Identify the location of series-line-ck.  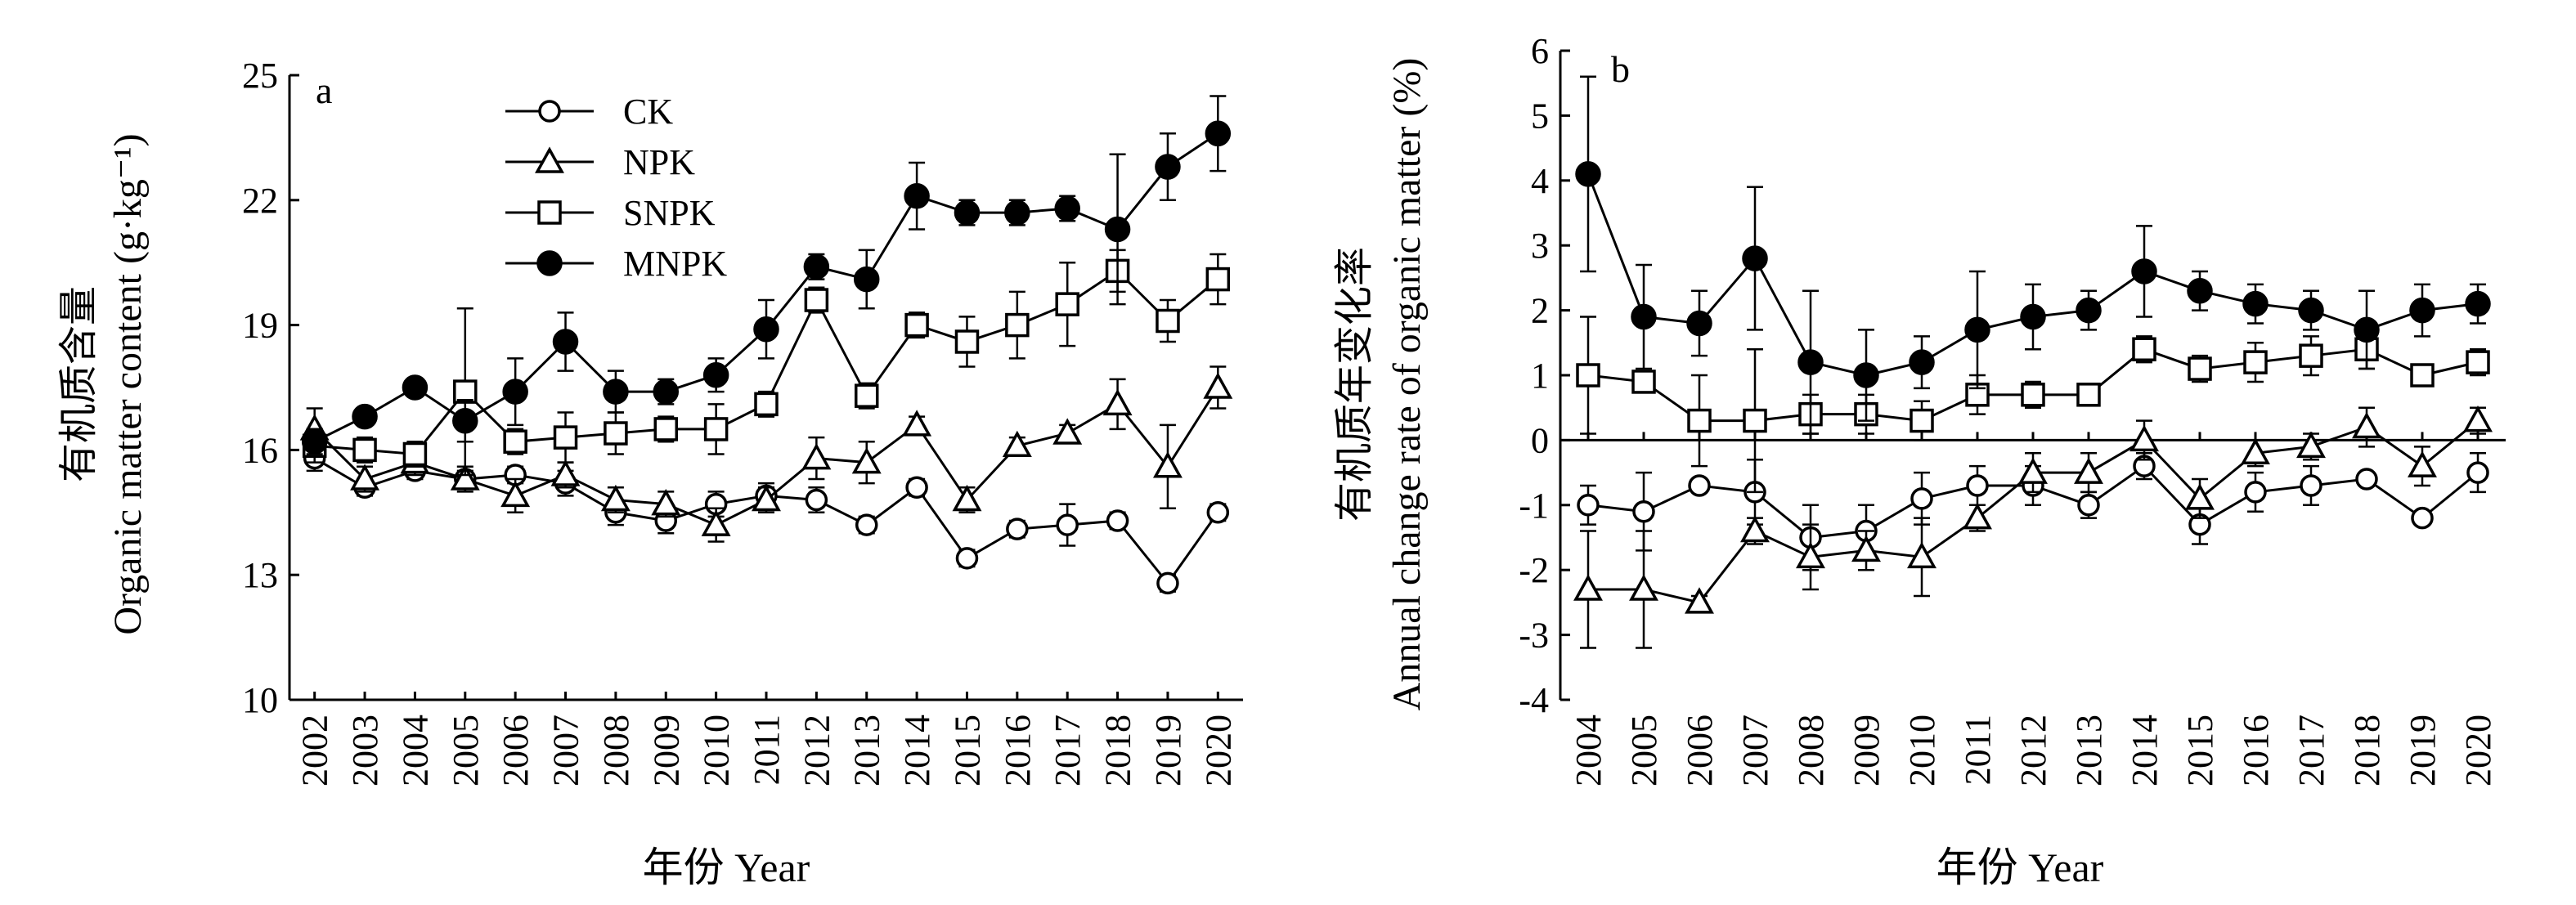
(766, 521).